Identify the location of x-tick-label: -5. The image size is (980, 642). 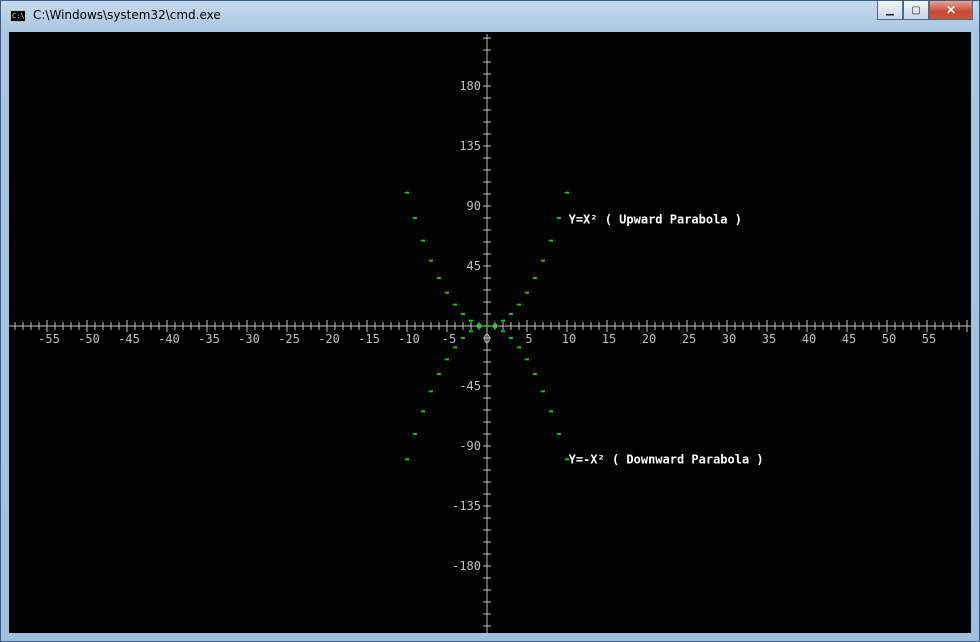
(449, 339).